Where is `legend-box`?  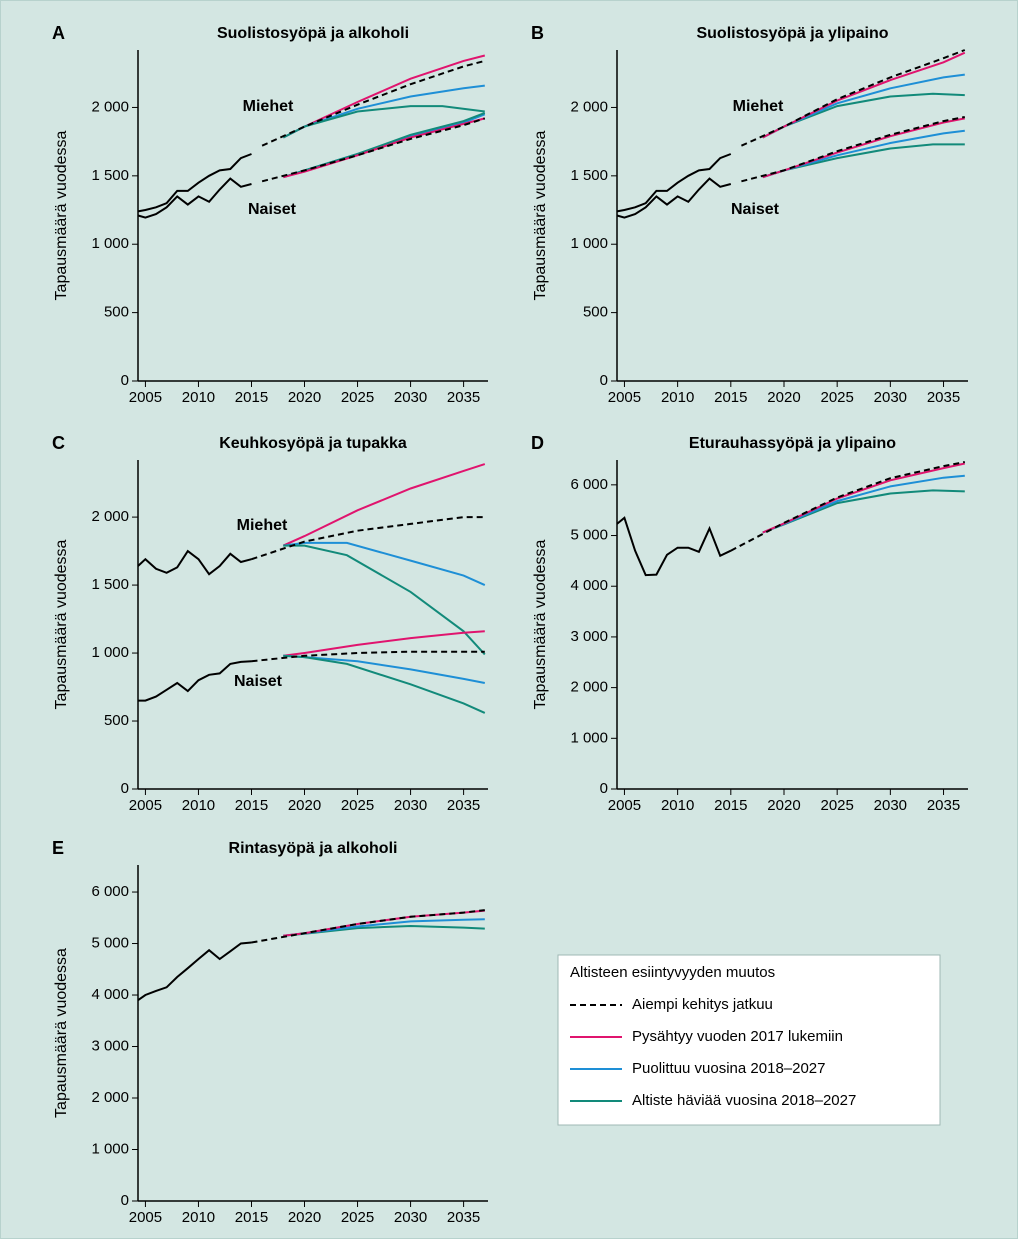
legend-box is located at coordinates (749, 1040).